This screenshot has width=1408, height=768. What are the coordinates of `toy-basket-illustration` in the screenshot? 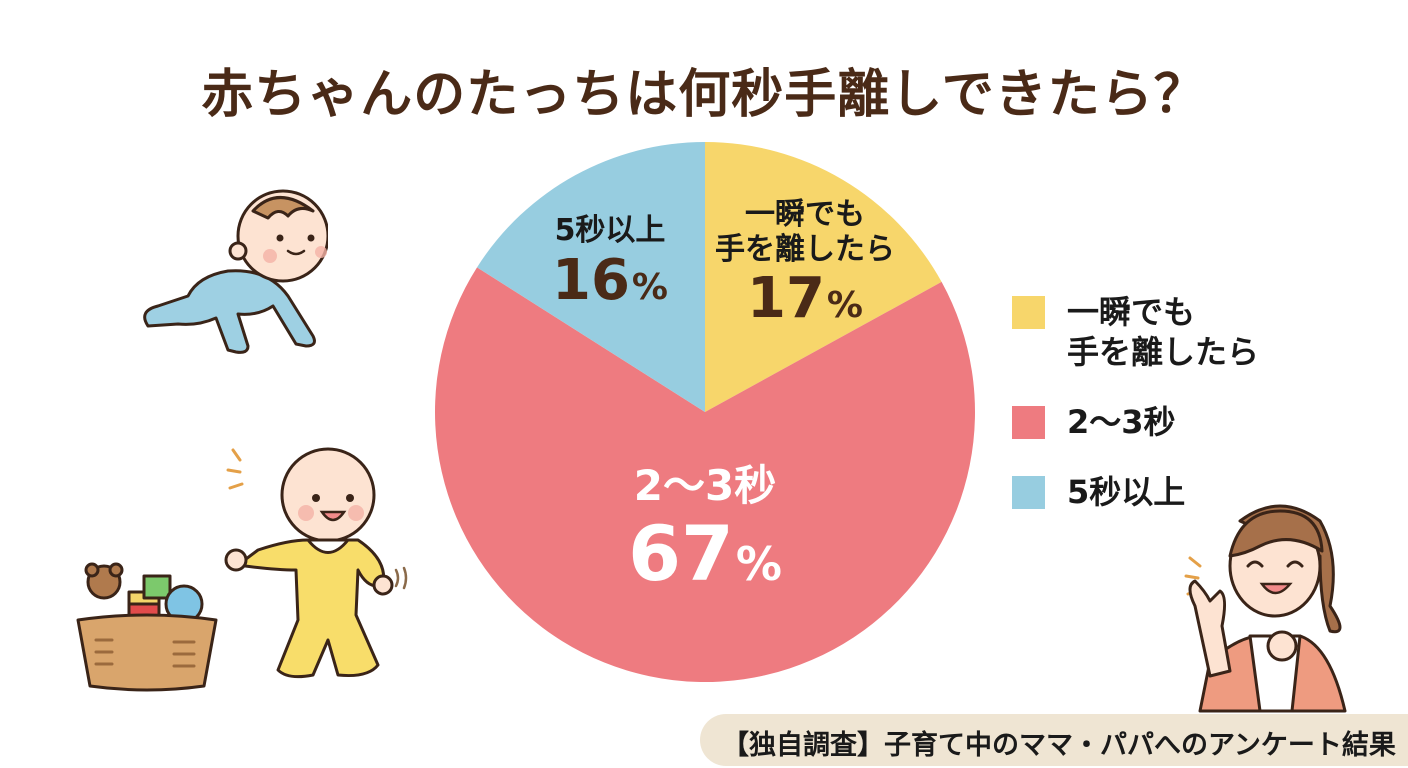 It's located at (147, 627).